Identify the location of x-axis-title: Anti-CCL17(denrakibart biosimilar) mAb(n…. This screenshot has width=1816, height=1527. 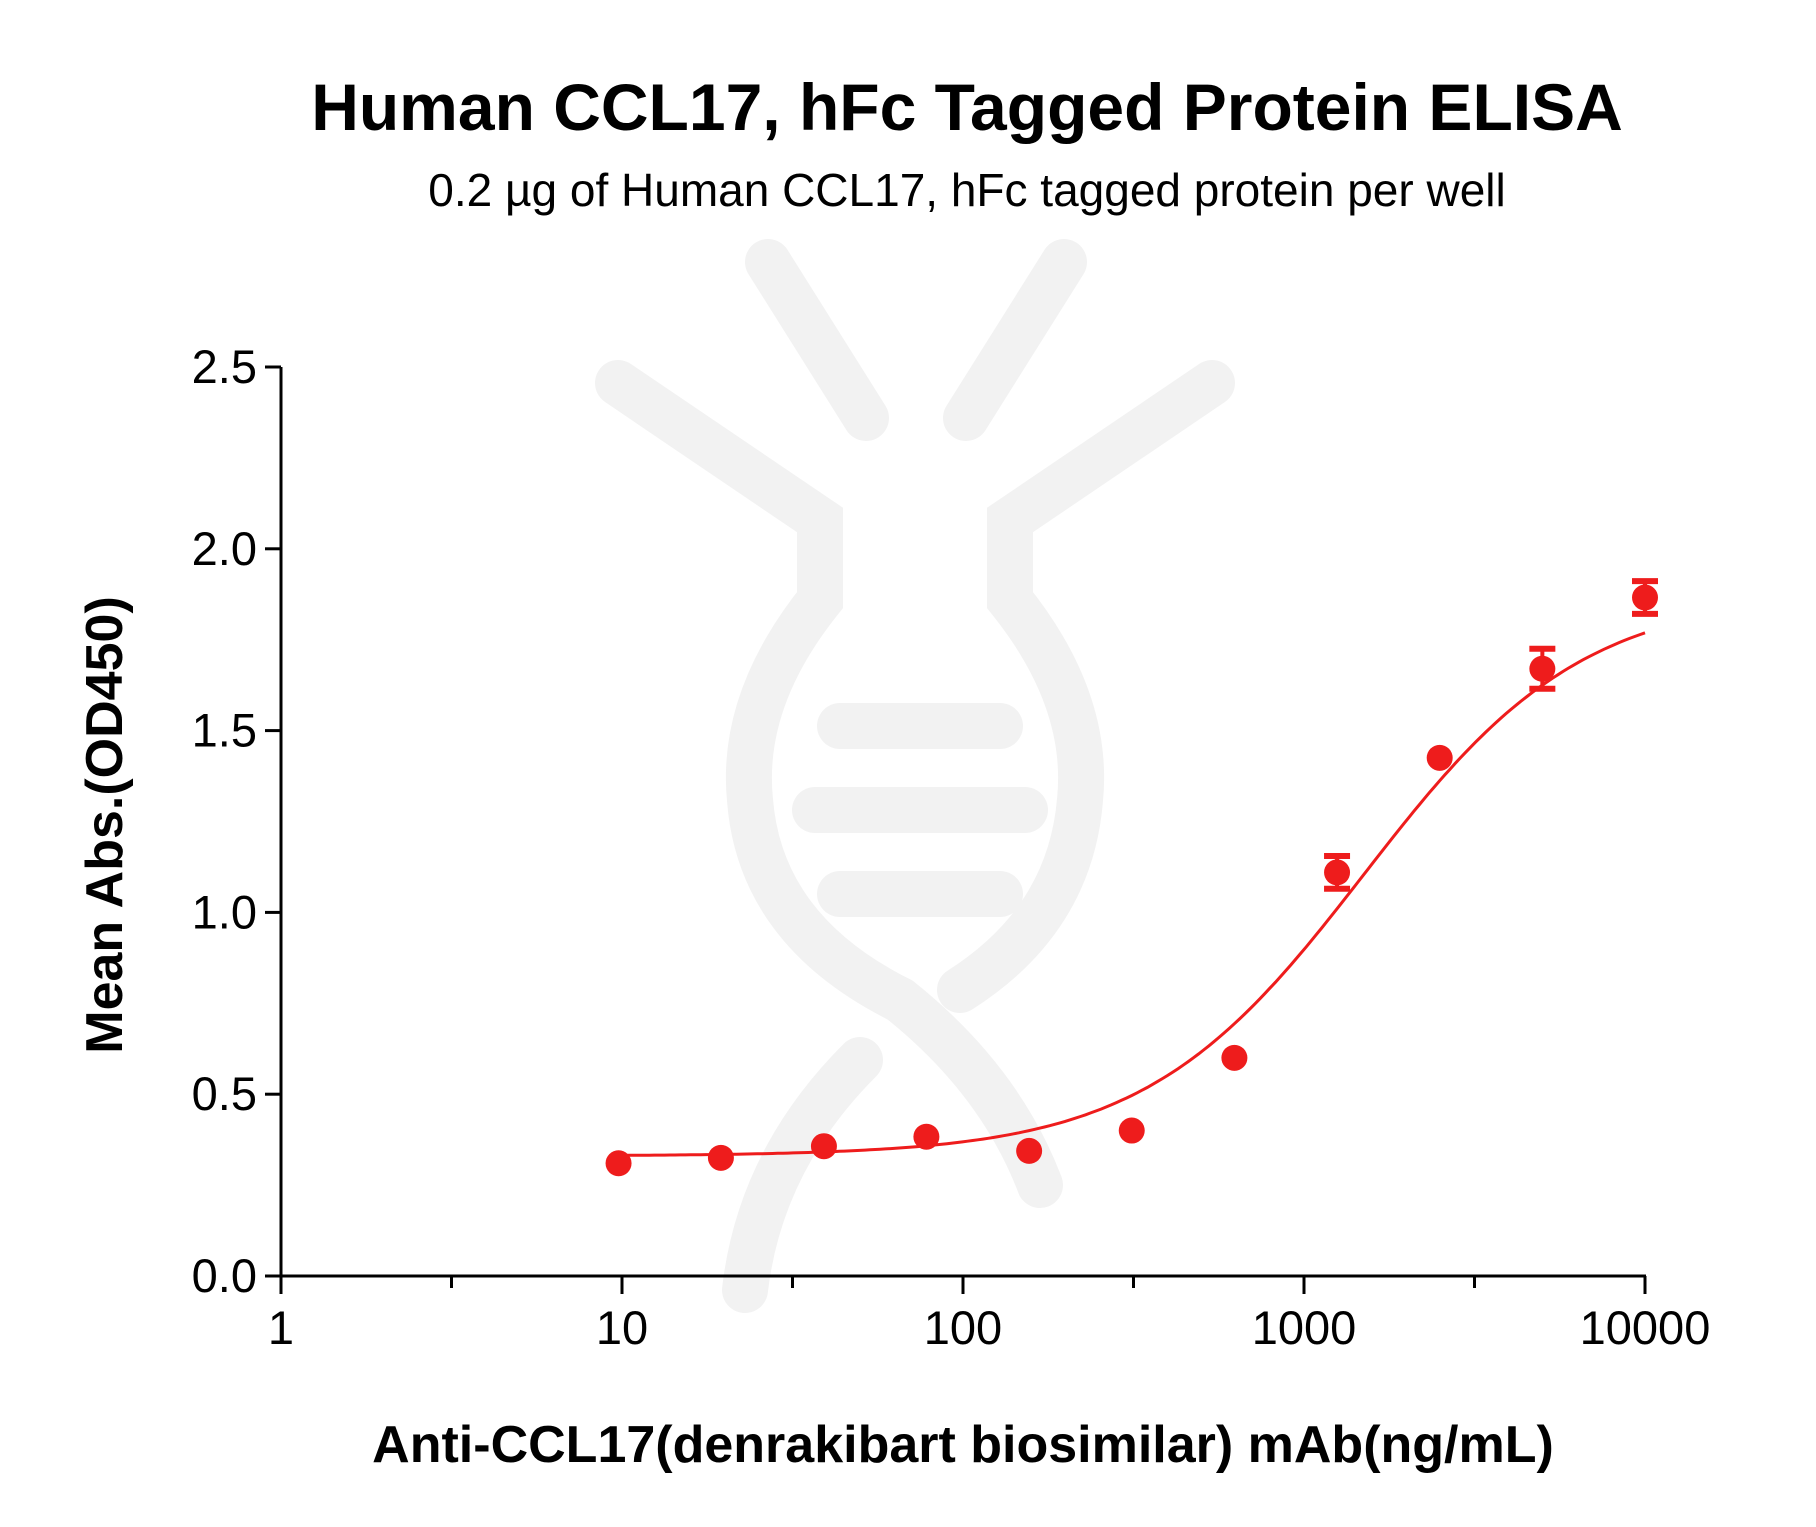
(963, 1445).